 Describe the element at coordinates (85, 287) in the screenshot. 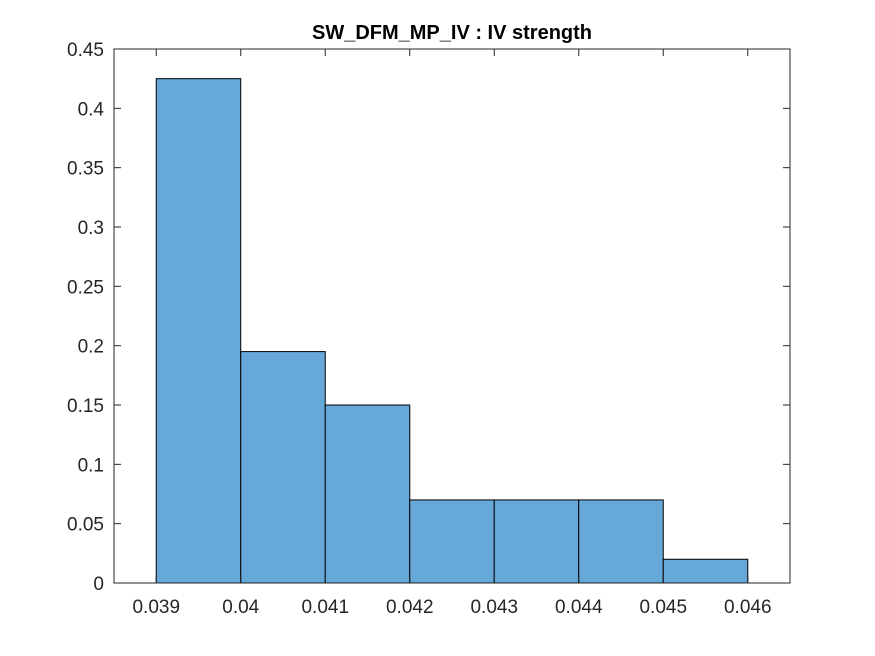

I see `y-tick-label: 0.25` at that location.